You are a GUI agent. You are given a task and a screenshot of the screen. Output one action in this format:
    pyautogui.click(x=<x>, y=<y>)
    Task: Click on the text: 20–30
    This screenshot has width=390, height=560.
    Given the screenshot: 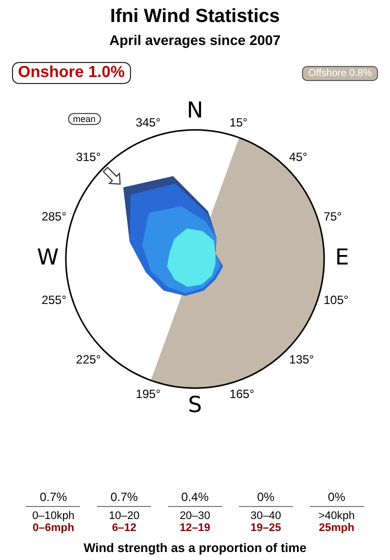 What is the action you would take?
    pyautogui.click(x=195, y=516)
    